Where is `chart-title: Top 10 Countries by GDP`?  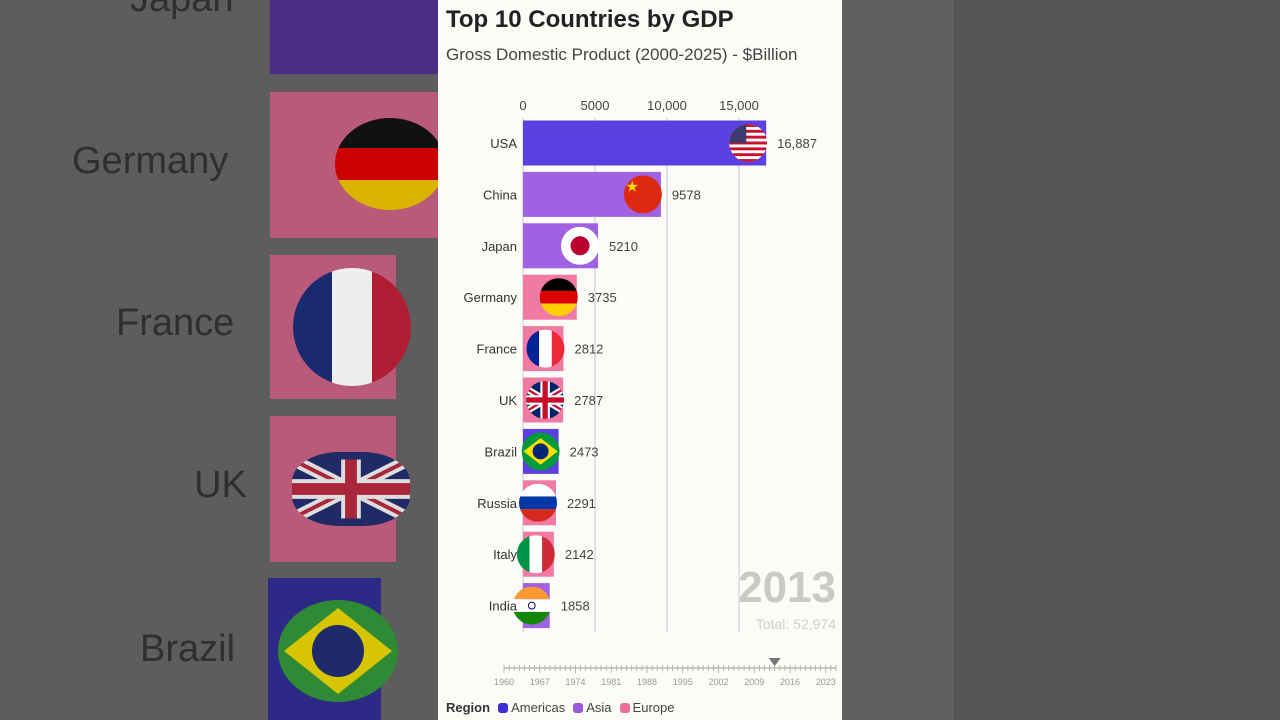 chart-title: Top 10 Countries by GDP is located at coordinates (590, 19).